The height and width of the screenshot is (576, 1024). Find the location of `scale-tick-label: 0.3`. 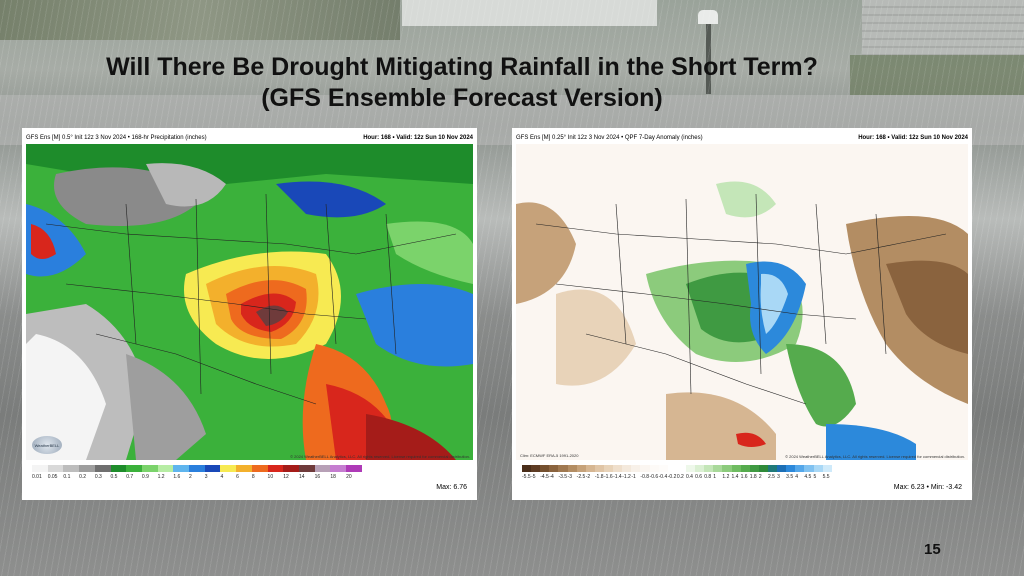

scale-tick-label: 0.3 is located at coordinates (98, 477).